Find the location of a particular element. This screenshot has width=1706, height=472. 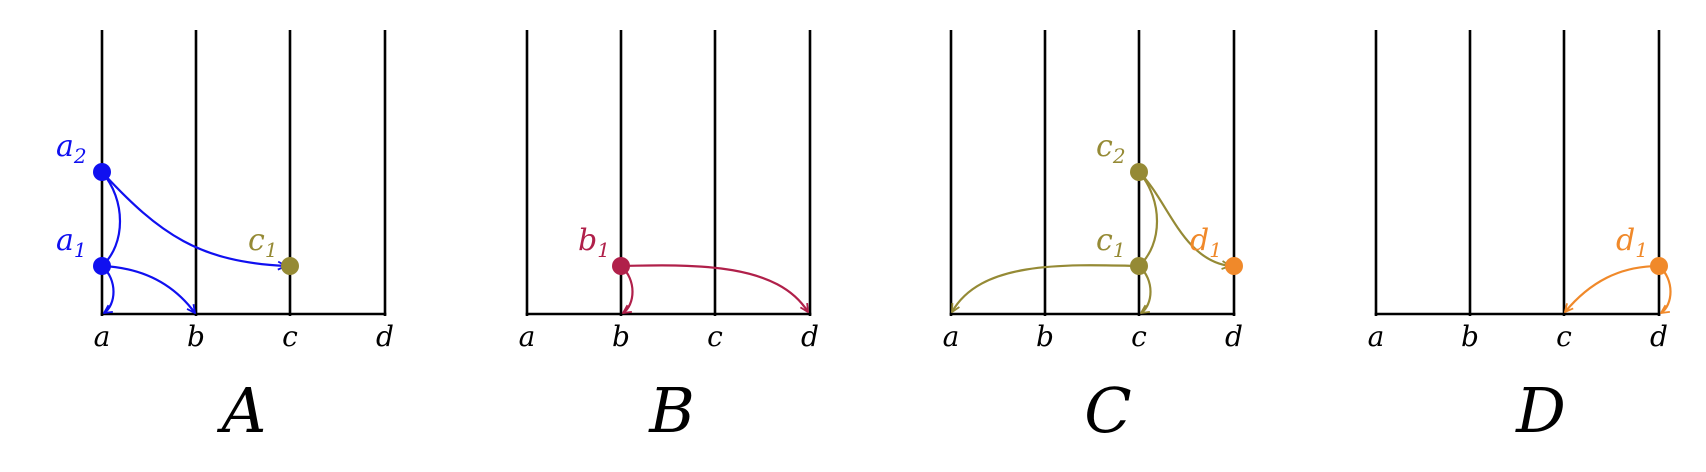

panel-c-edges is located at coordinates (1091, 242).